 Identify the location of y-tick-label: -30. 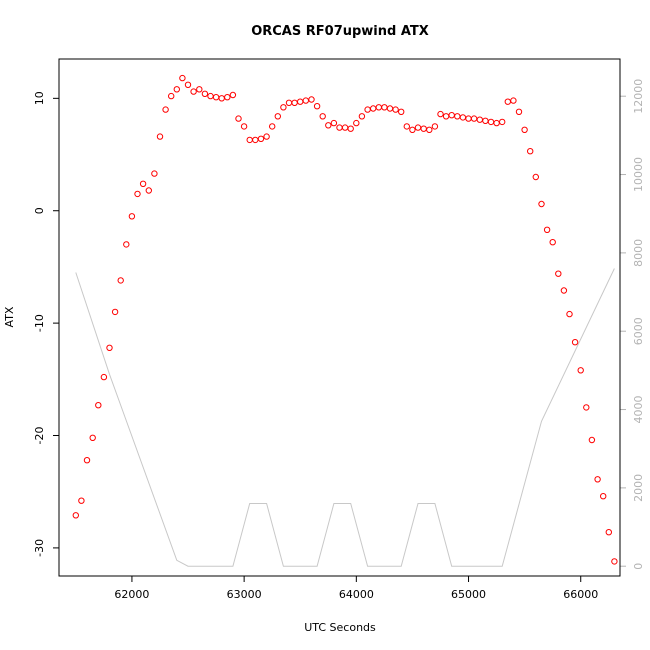
(39, 548).